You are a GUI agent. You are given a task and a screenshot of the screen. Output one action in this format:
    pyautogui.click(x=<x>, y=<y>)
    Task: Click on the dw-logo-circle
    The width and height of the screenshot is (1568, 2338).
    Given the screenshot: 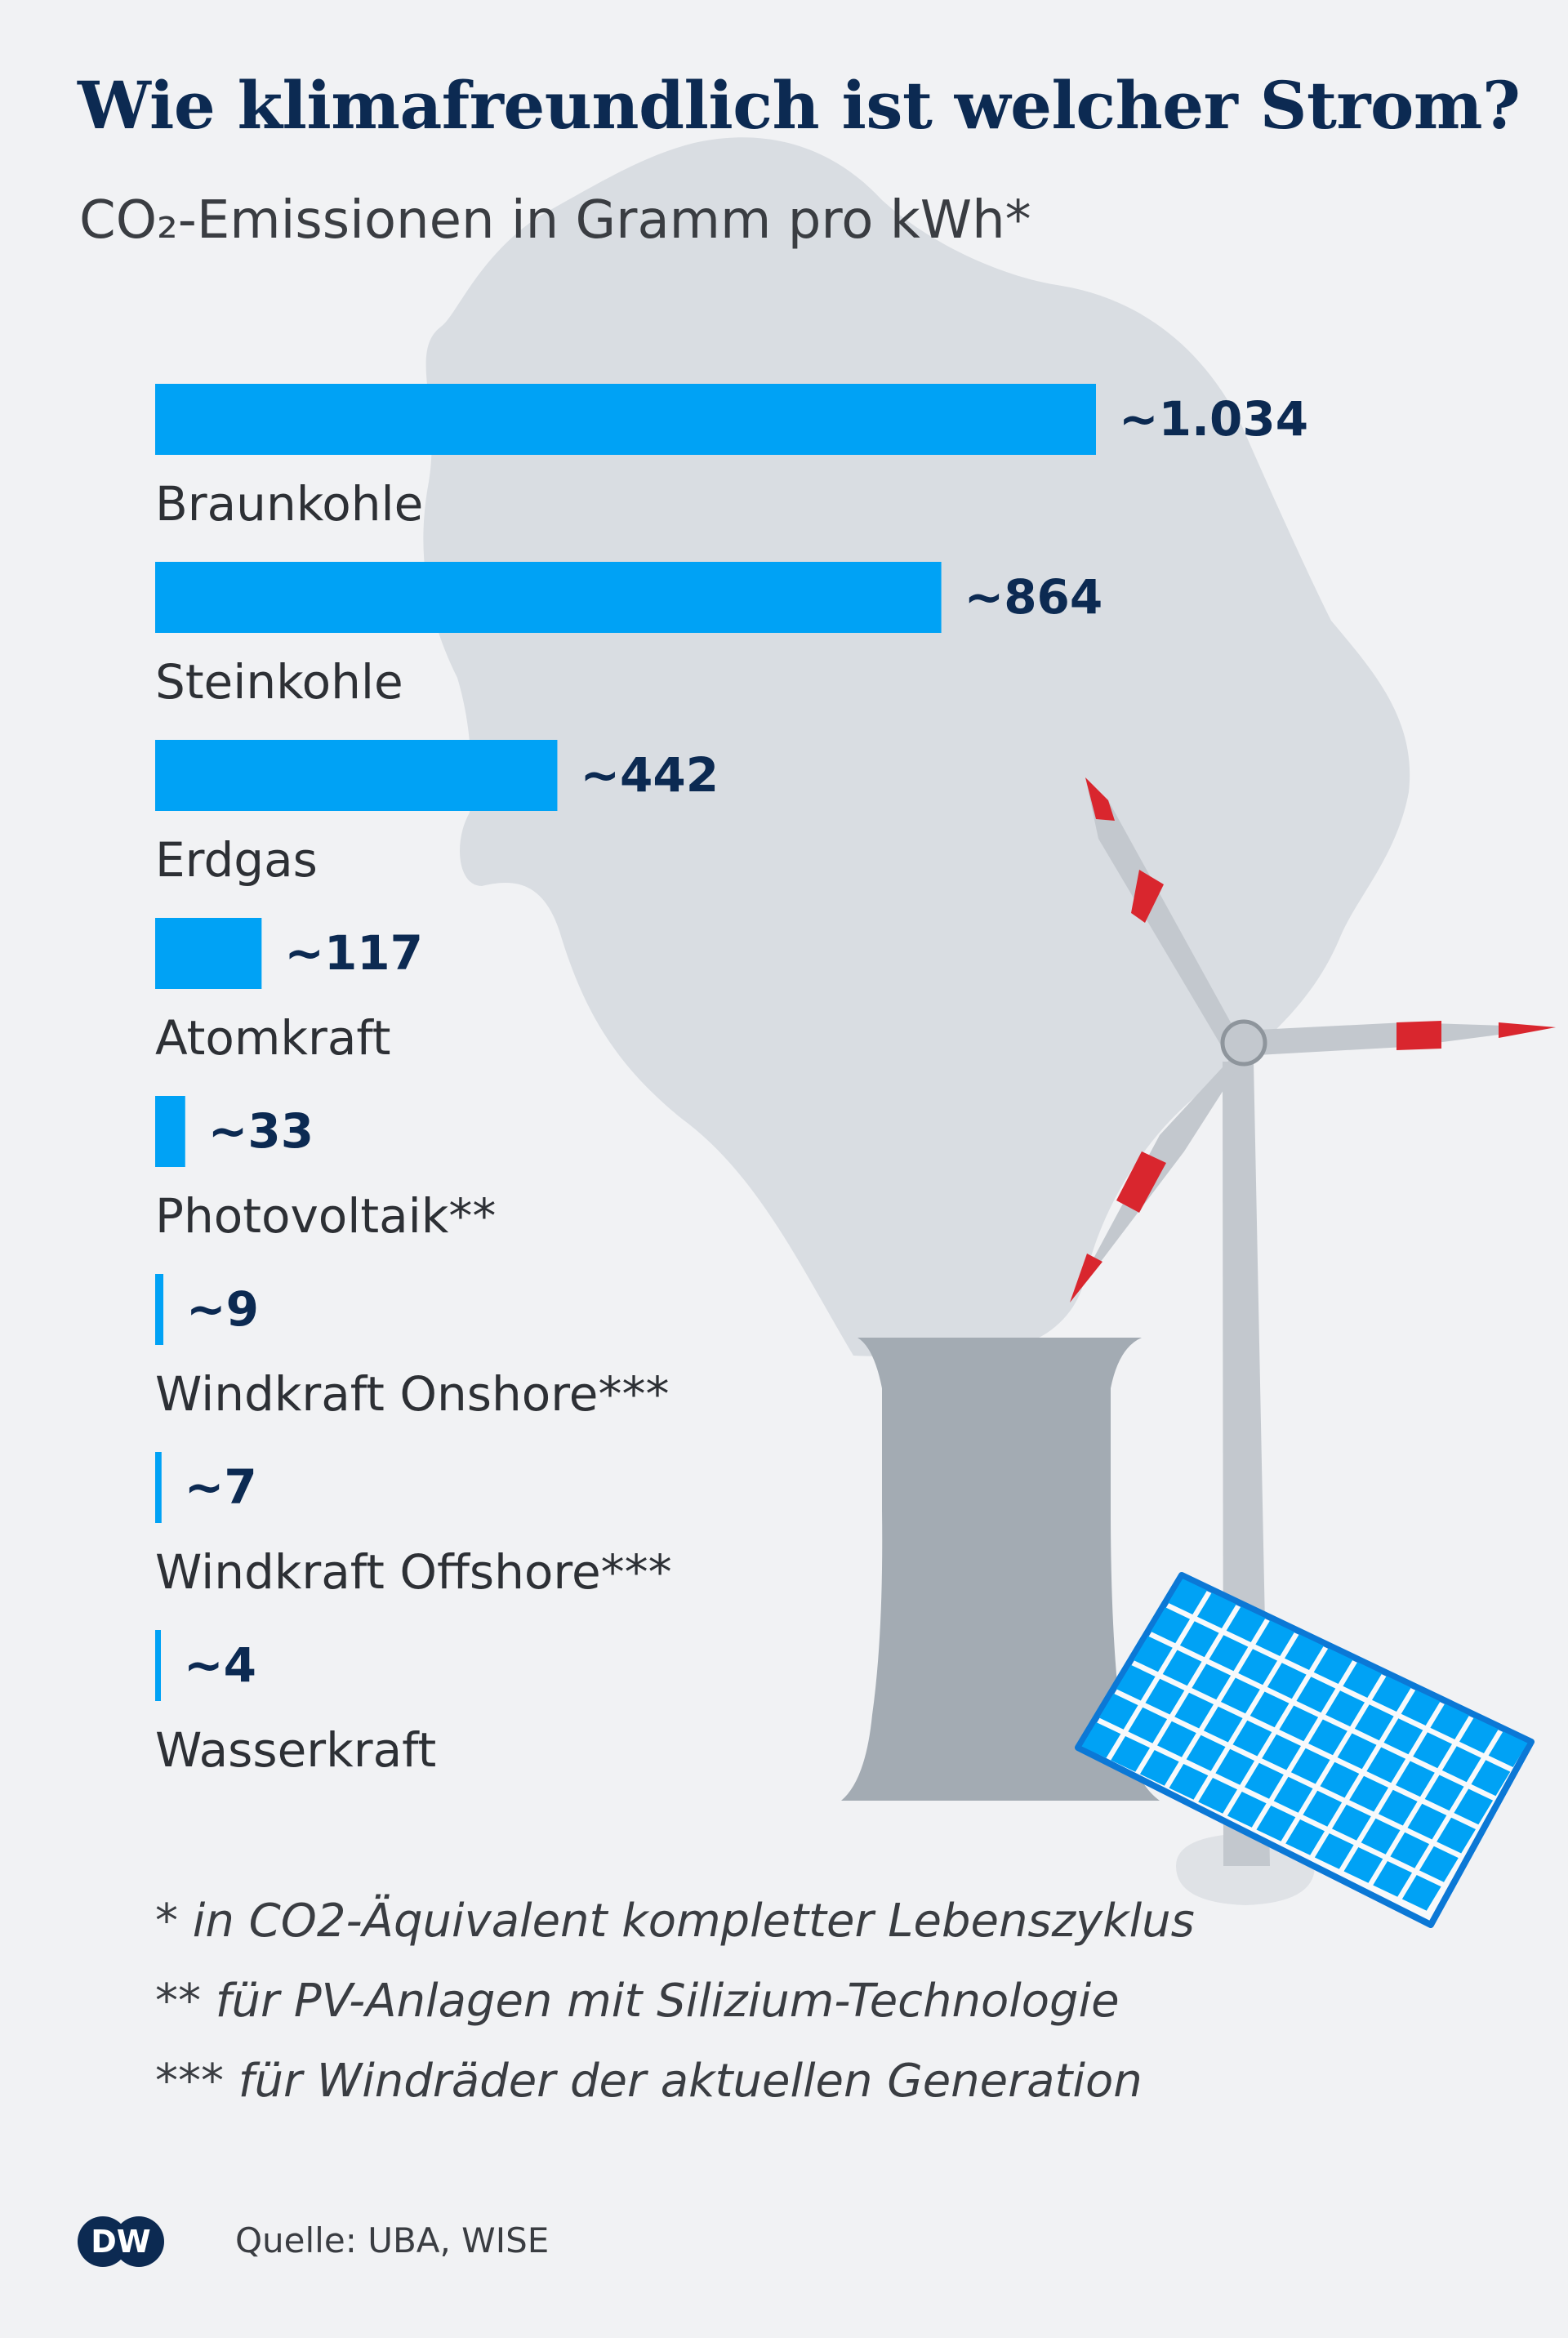 What is the action you would take?
    pyautogui.click(x=103, y=2241)
    